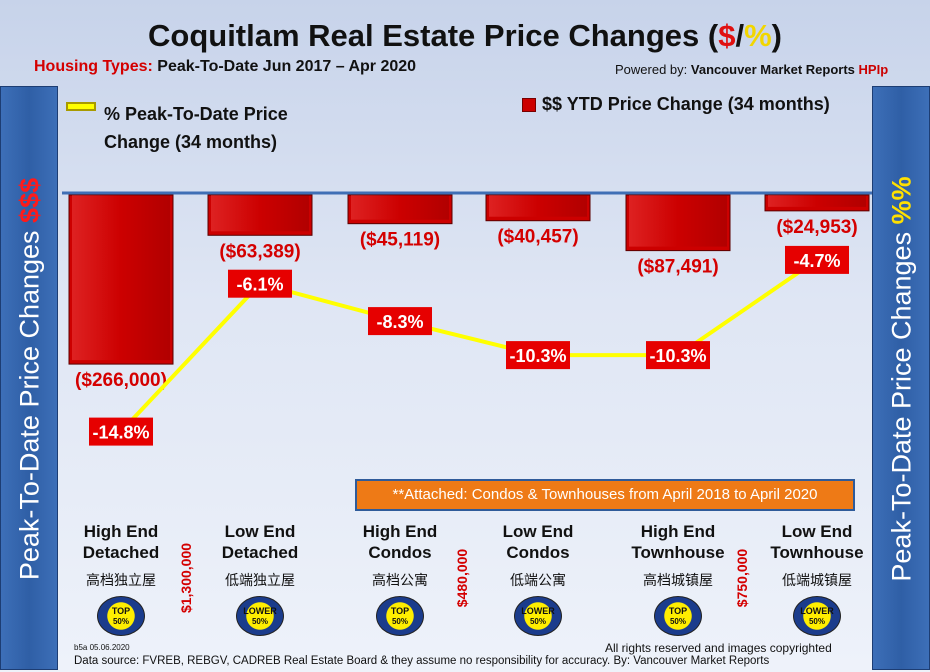 The width and height of the screenshot is (930, 672). I want to click on bar-label-3: ($40,457), so click(537, 237).